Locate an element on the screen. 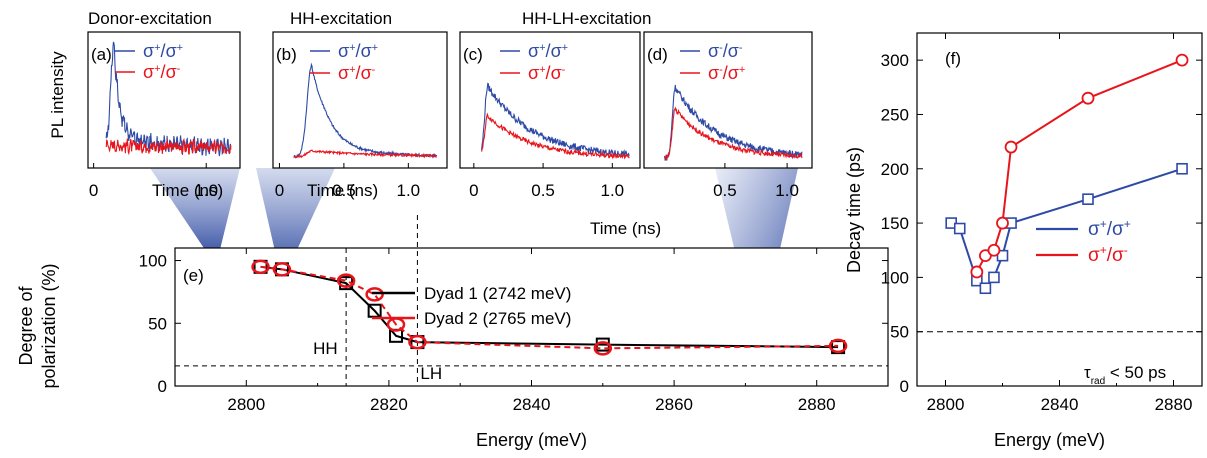 This screenshot has height=458, width=1207. y-tick-label: 250 is located at coordinates (895, 114).